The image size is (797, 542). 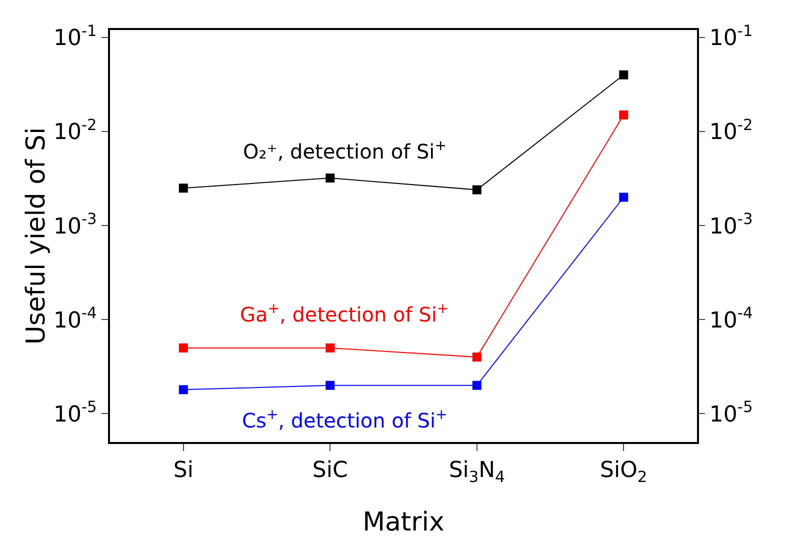 What do you see at coordinates (75, 131) in the screenshot?
I see `text: 10$^{-2}$` at bounding box center [75, 131].